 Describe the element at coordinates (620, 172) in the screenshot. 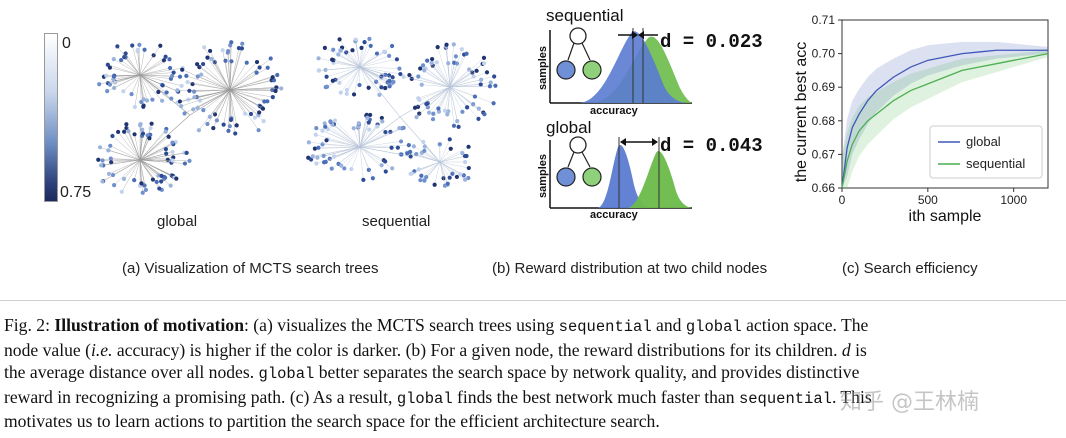

I see `panel-b-bottom-plot` at that location.